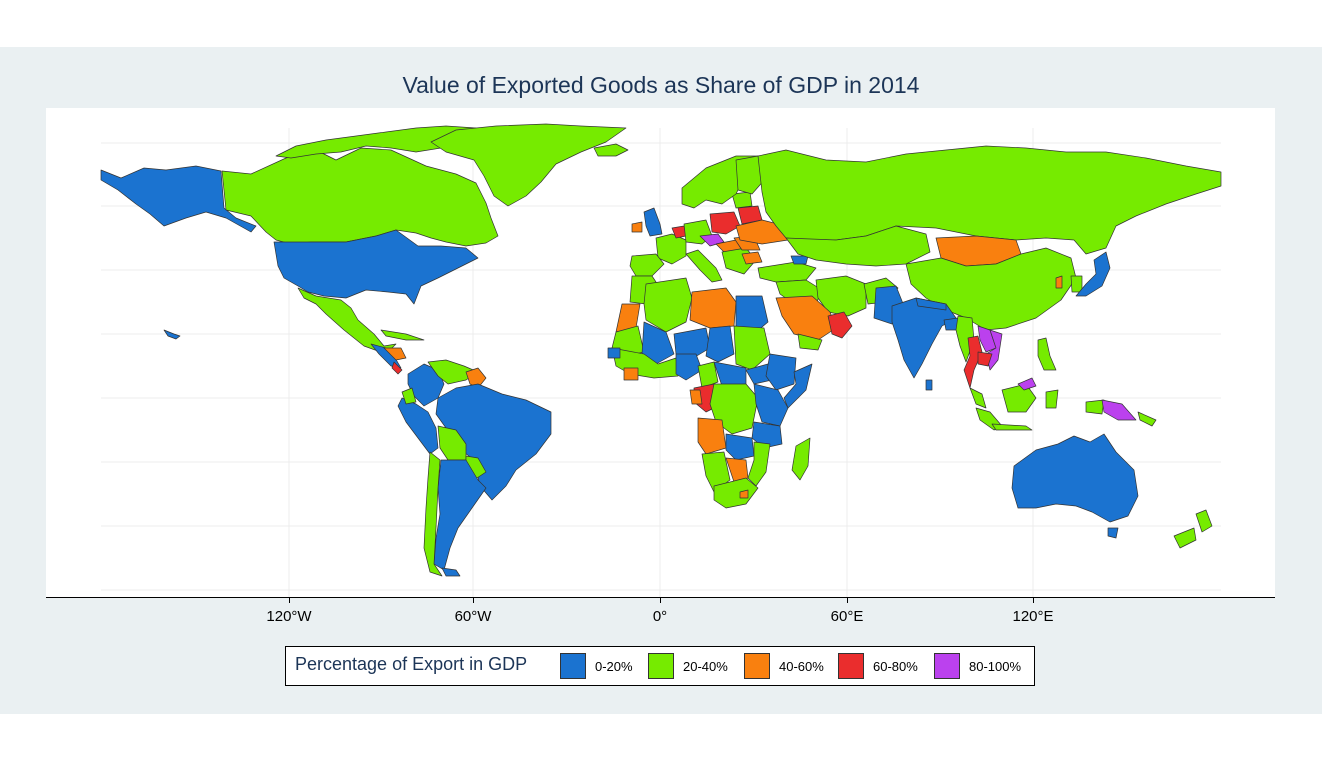 This screenshot has height=762, width=1322. Describe the element at coordinates (433, 514) in the screenshot. I see `country-chile` at that location.